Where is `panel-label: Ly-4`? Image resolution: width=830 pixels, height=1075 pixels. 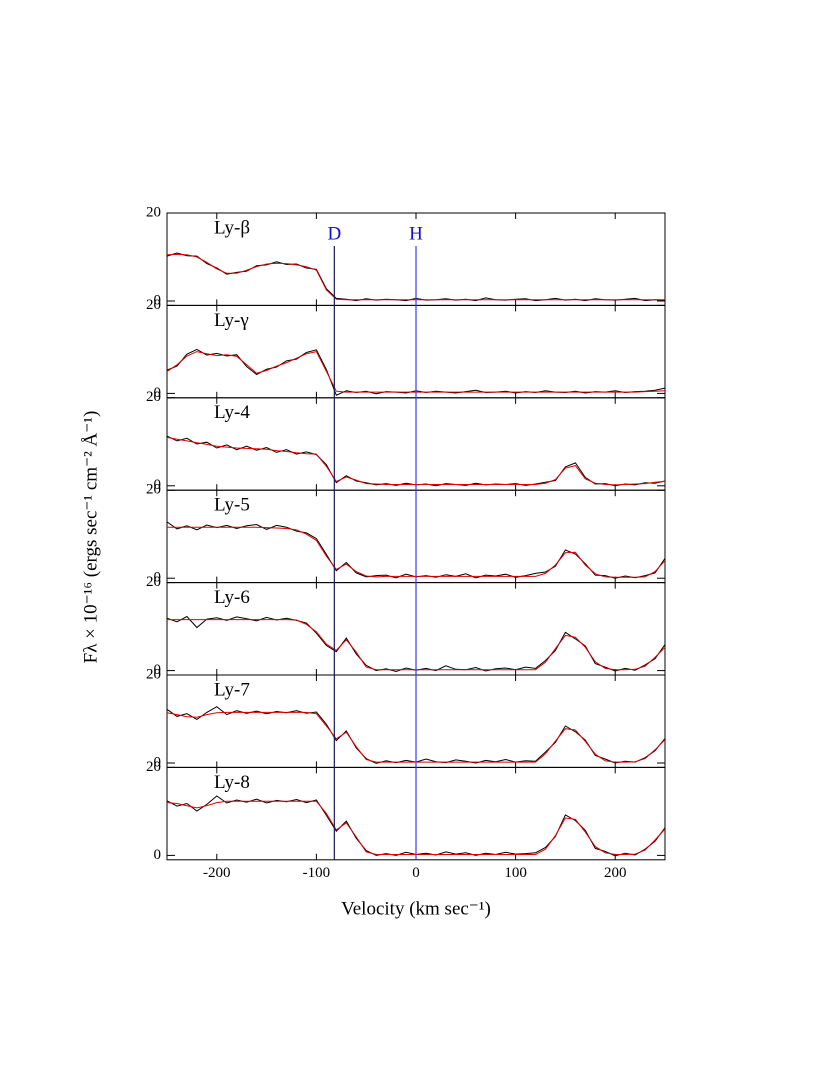
panel-label: Ly-4 is located at coordinates (232, 412).